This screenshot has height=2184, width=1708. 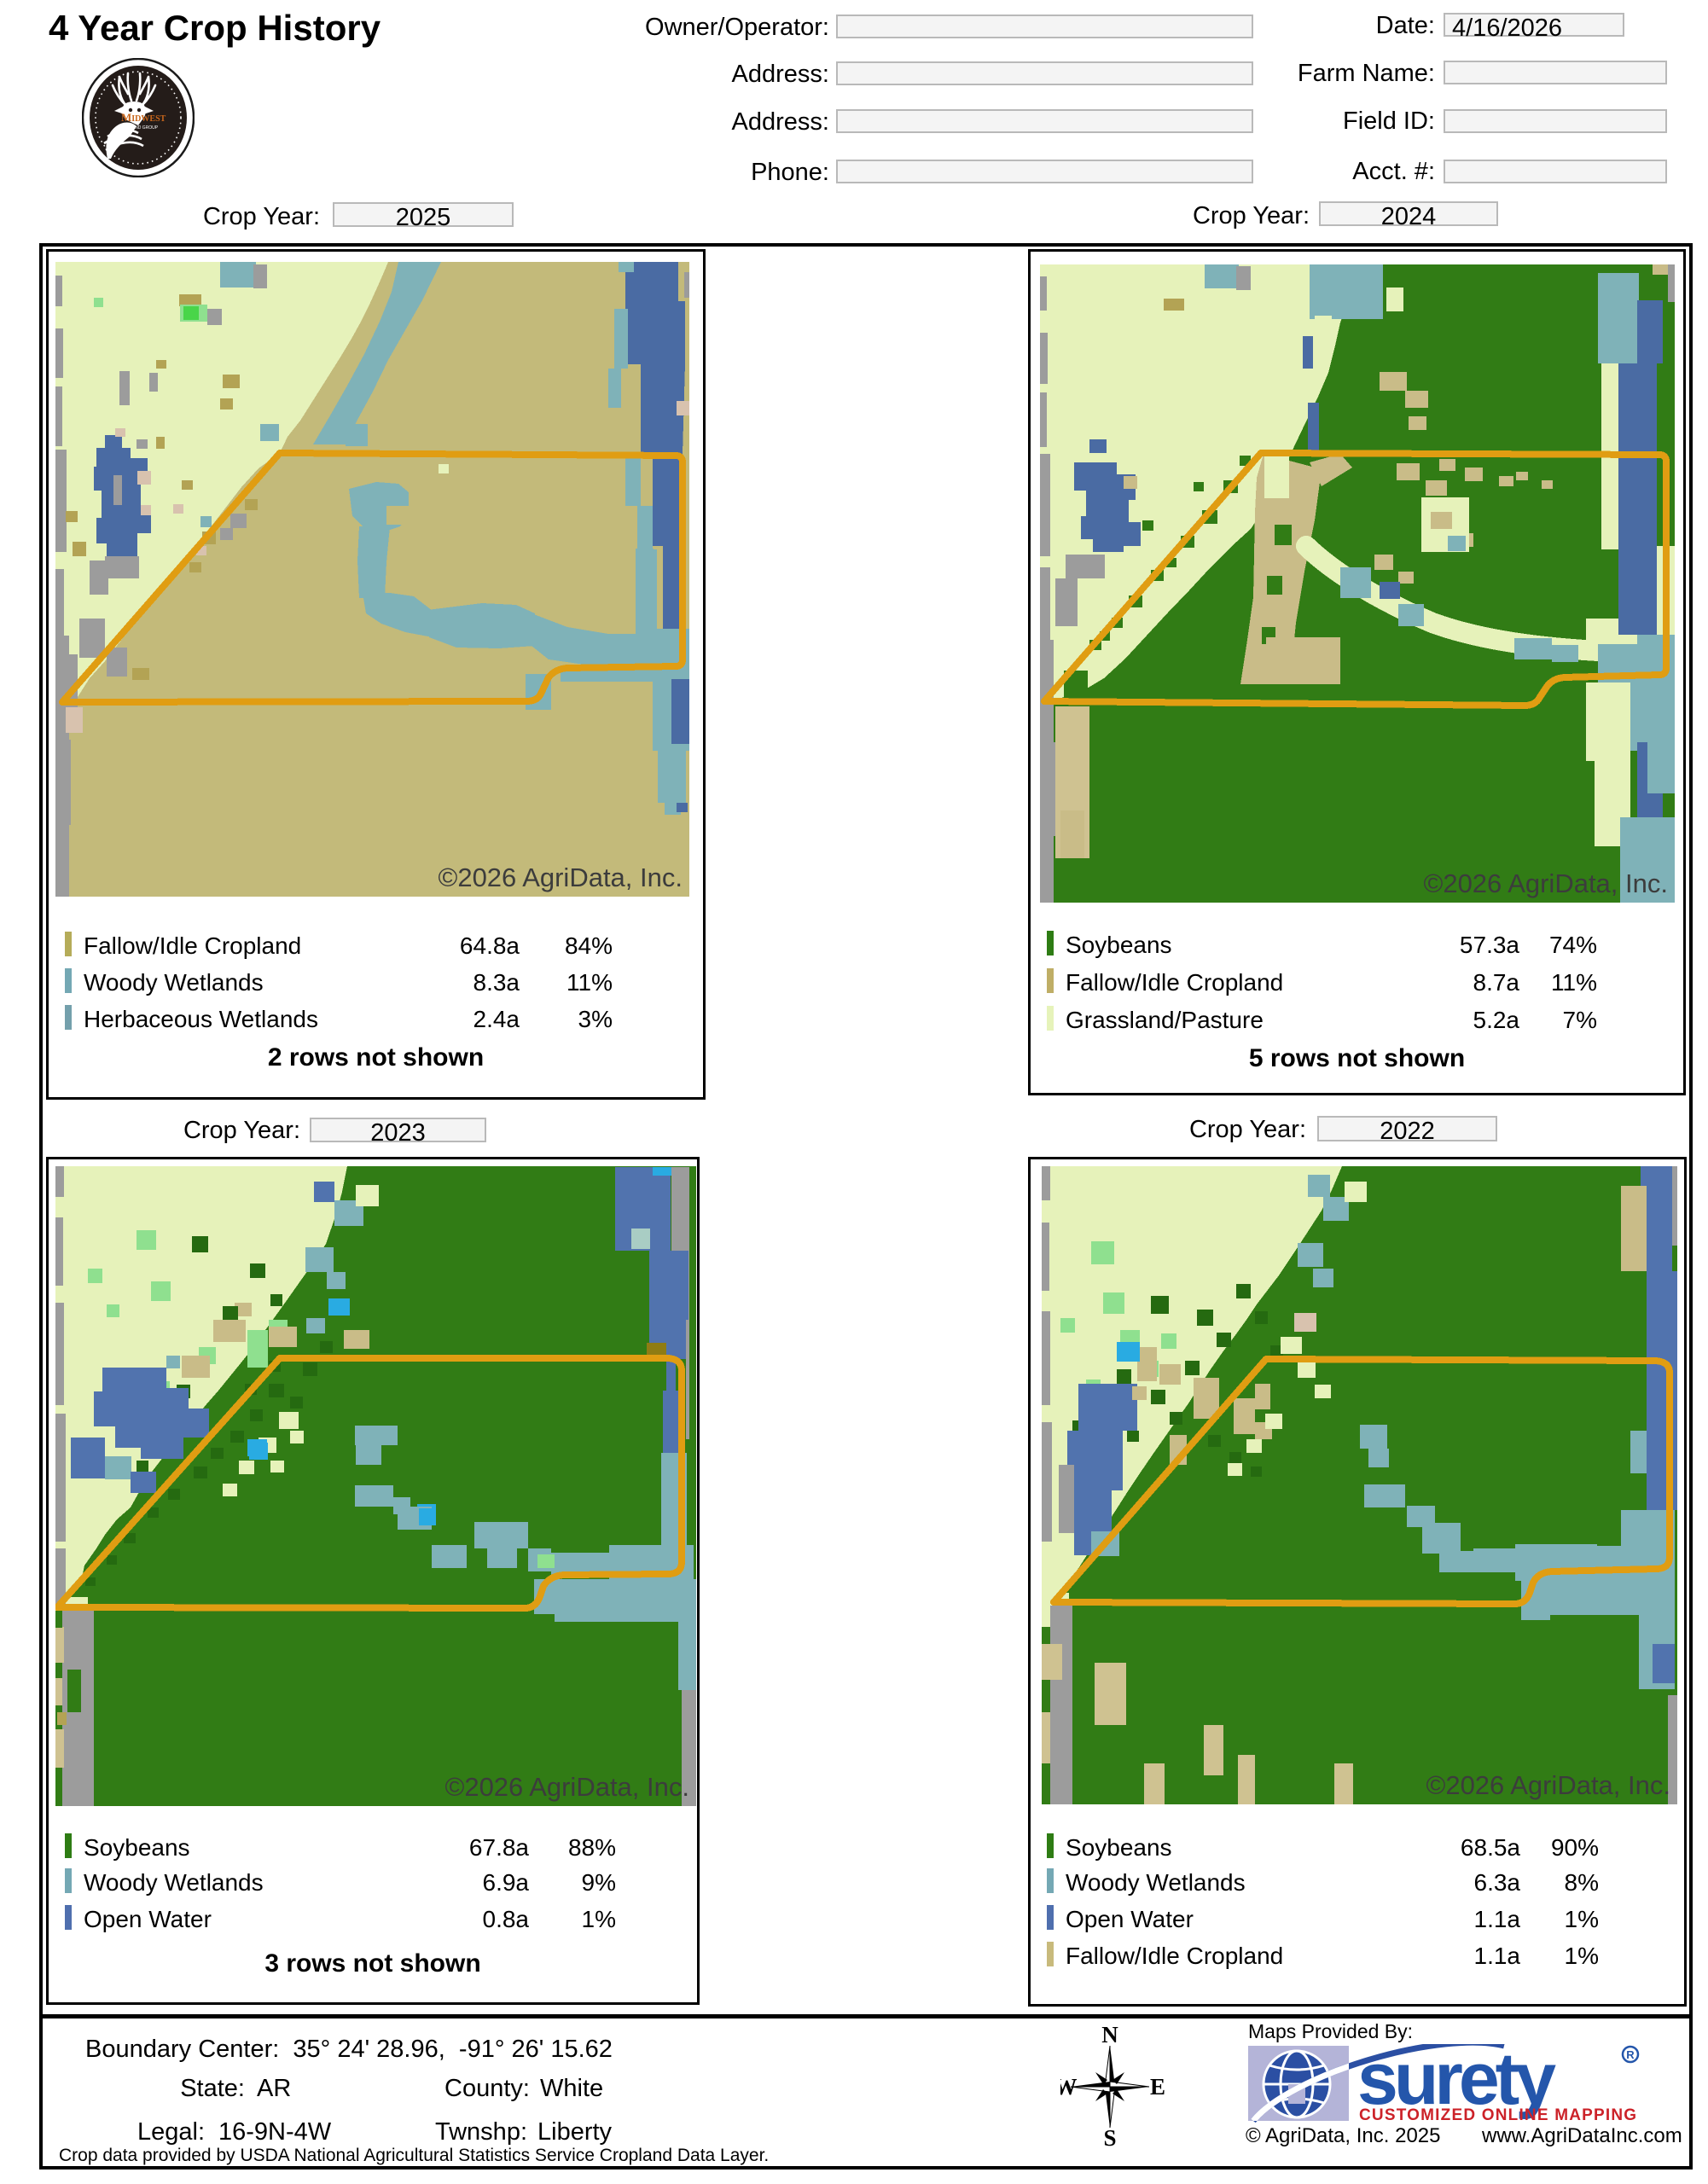 What do you see at coordinates (1069, 2087) in the screenshot?
I see `svg-text: W` at bounding box center [1069, 2087].